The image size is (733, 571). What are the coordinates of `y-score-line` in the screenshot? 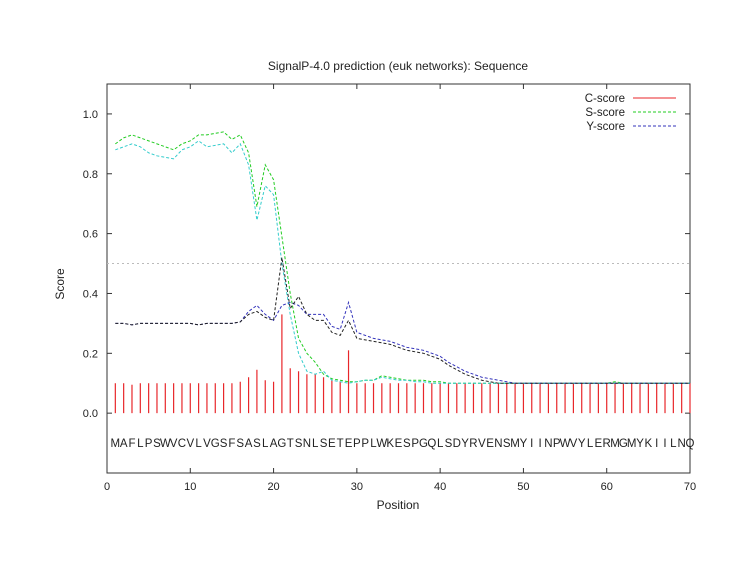 It's located at (402, 342).